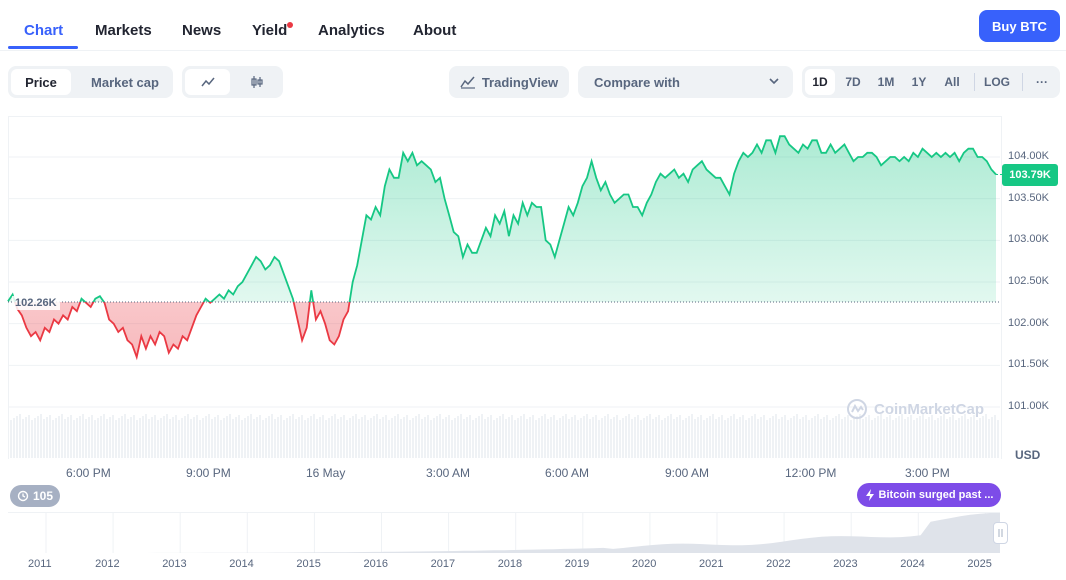 The image size is (1066, 580). Describe the element at coordinates (41, 82) in the screenshot. I see `price-option: Price` at that location.